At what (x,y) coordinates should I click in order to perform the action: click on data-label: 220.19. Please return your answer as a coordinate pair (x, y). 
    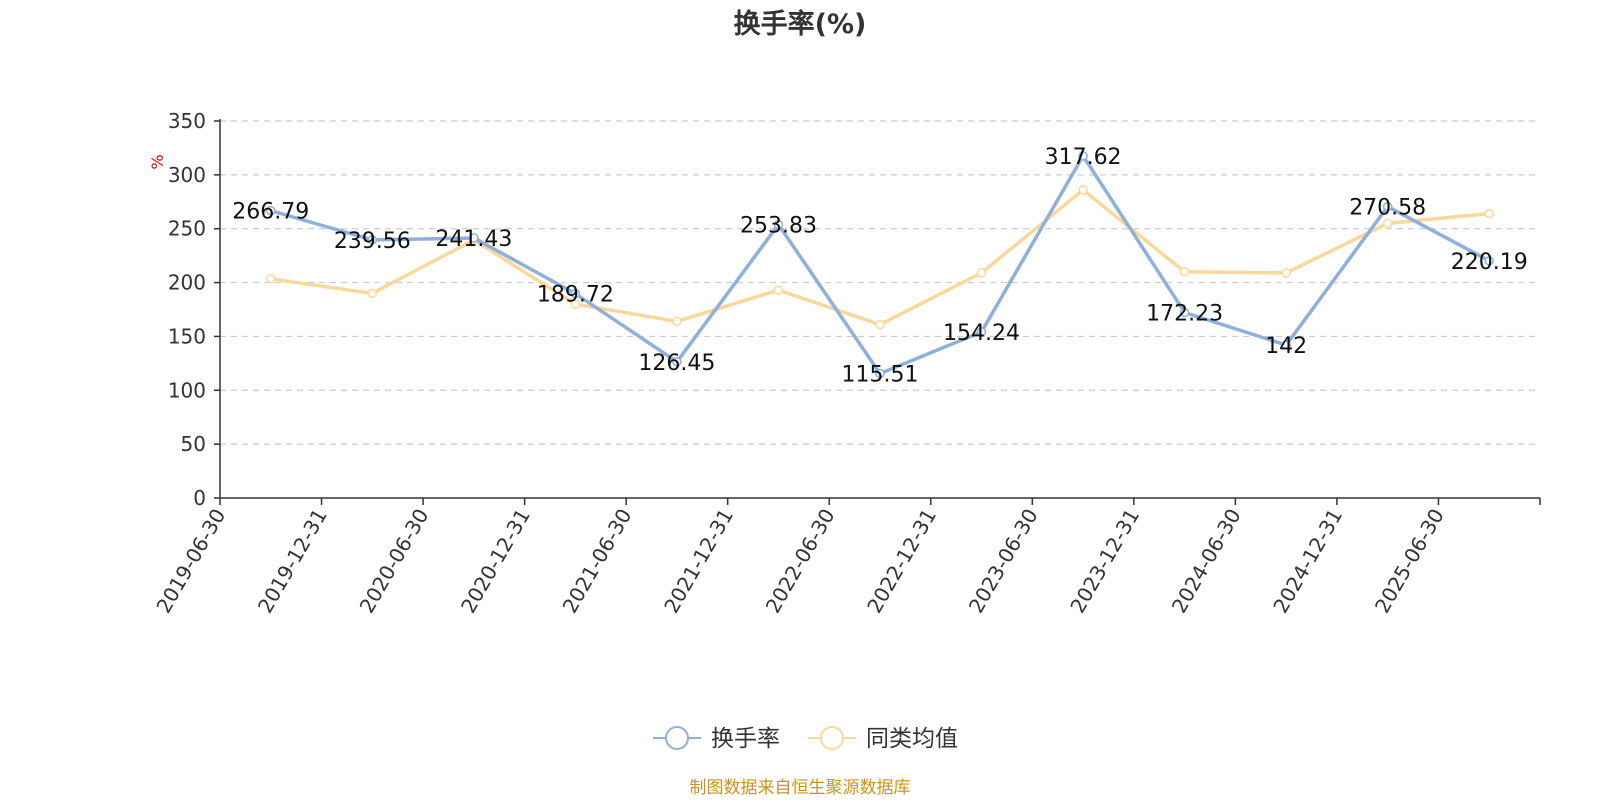
    Looking at the image, I should click on (1489, 262).